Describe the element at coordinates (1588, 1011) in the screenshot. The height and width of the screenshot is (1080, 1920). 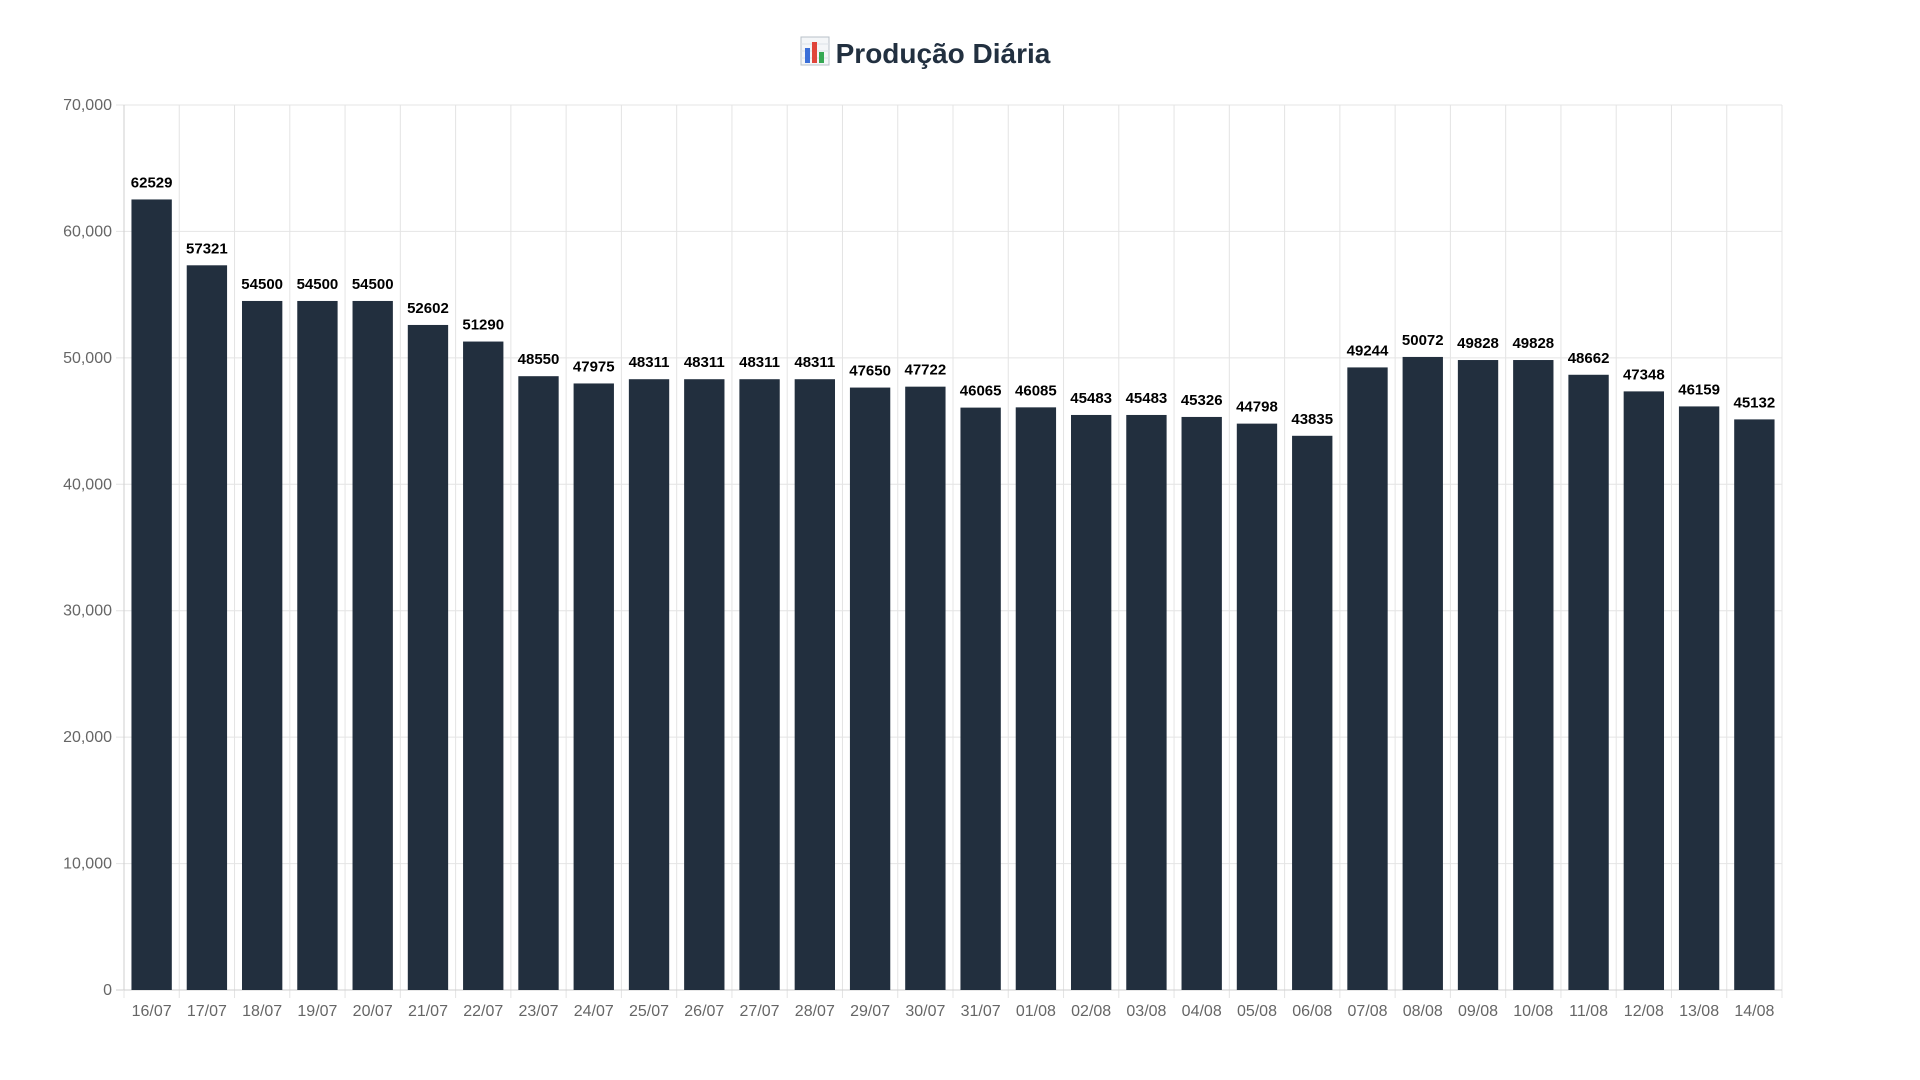
I see `x-tick-label: 11/08` at that location.